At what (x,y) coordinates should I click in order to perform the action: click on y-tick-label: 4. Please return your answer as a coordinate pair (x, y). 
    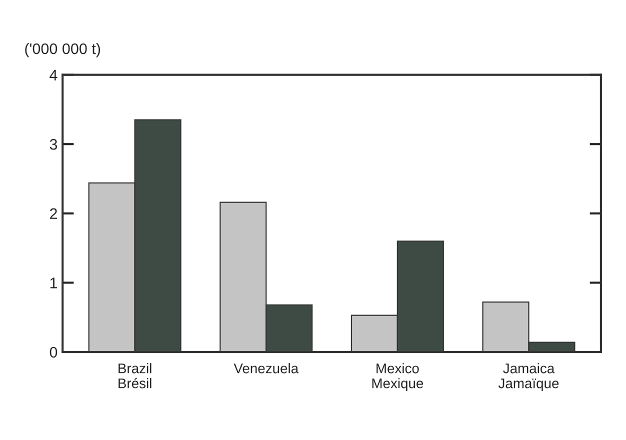
    Looking at the image, I should click on (54, 75).